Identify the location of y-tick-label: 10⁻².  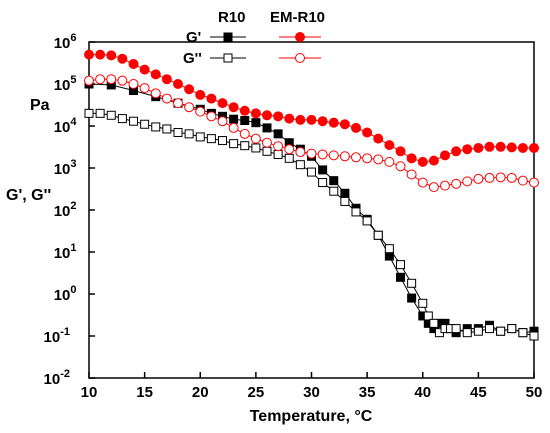
(57, 378).